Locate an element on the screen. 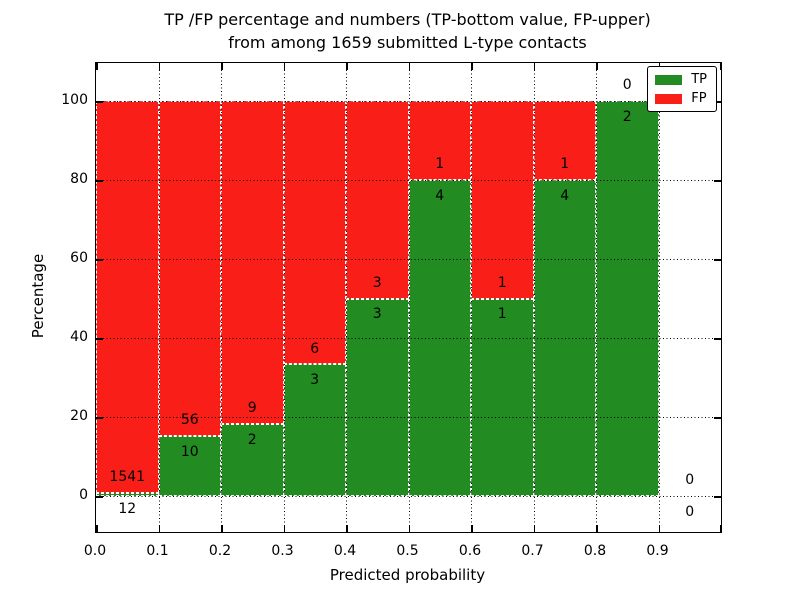 Image resolution: width=800 pixels, height=600 pixels. fp-count-label-0.4-0.5: 3 is located at coordinates (377, 282).